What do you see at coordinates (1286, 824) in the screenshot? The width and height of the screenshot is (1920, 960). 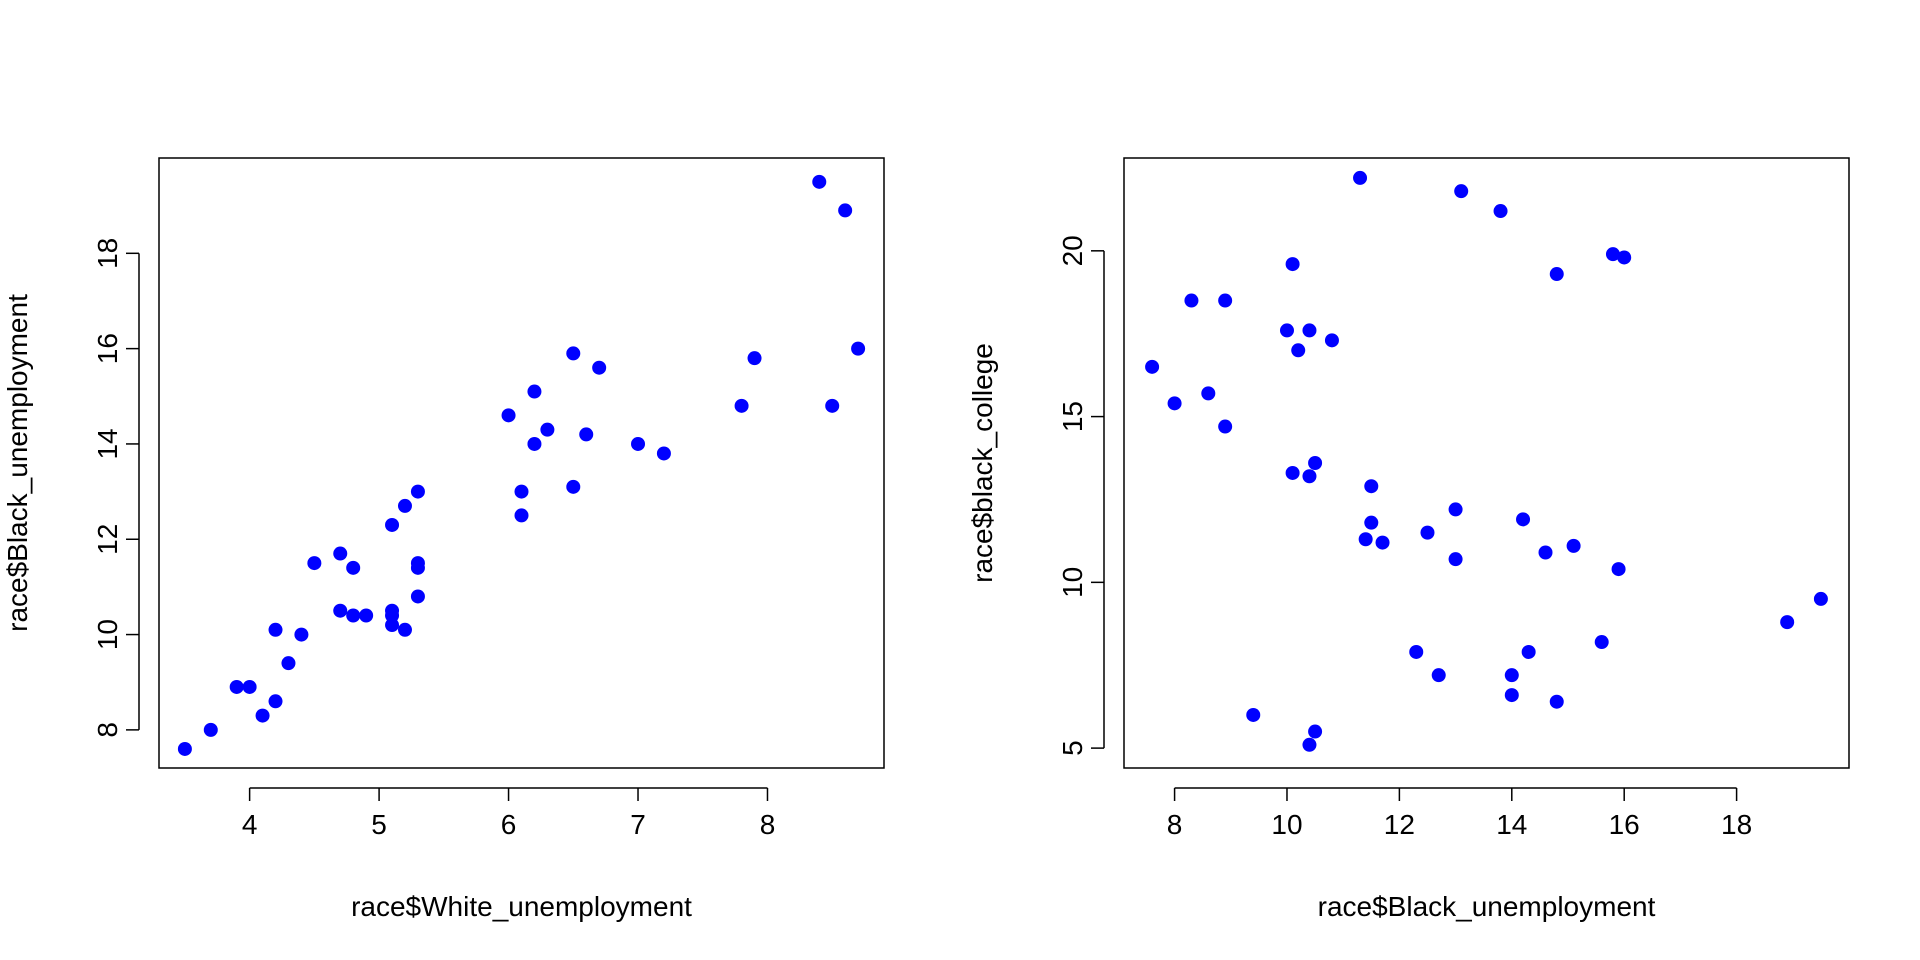 I see `x-tick-label: 10` at bounding box center [1286, 824].